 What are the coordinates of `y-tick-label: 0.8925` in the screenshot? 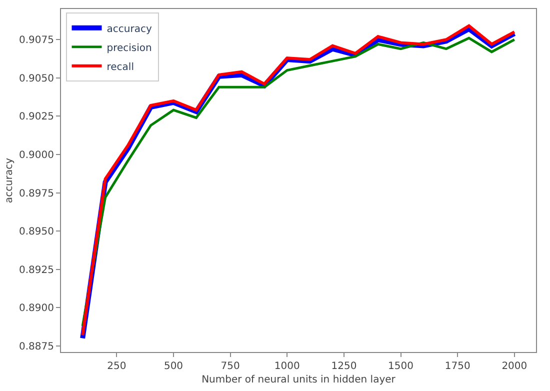 It's located at (36, 270).